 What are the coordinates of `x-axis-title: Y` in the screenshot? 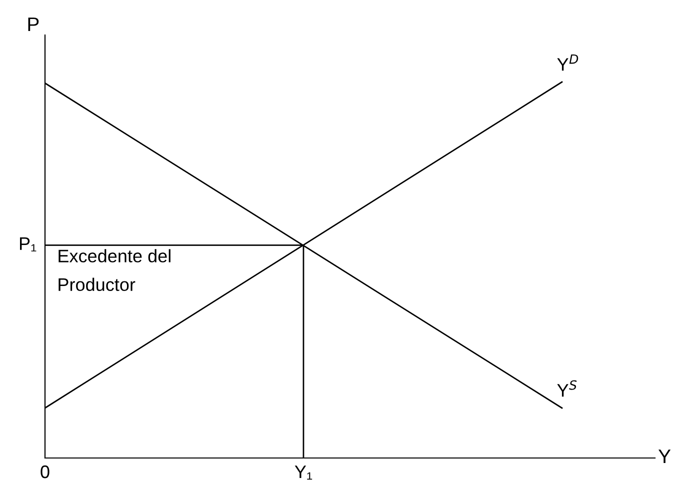 It's located at (664, 457).